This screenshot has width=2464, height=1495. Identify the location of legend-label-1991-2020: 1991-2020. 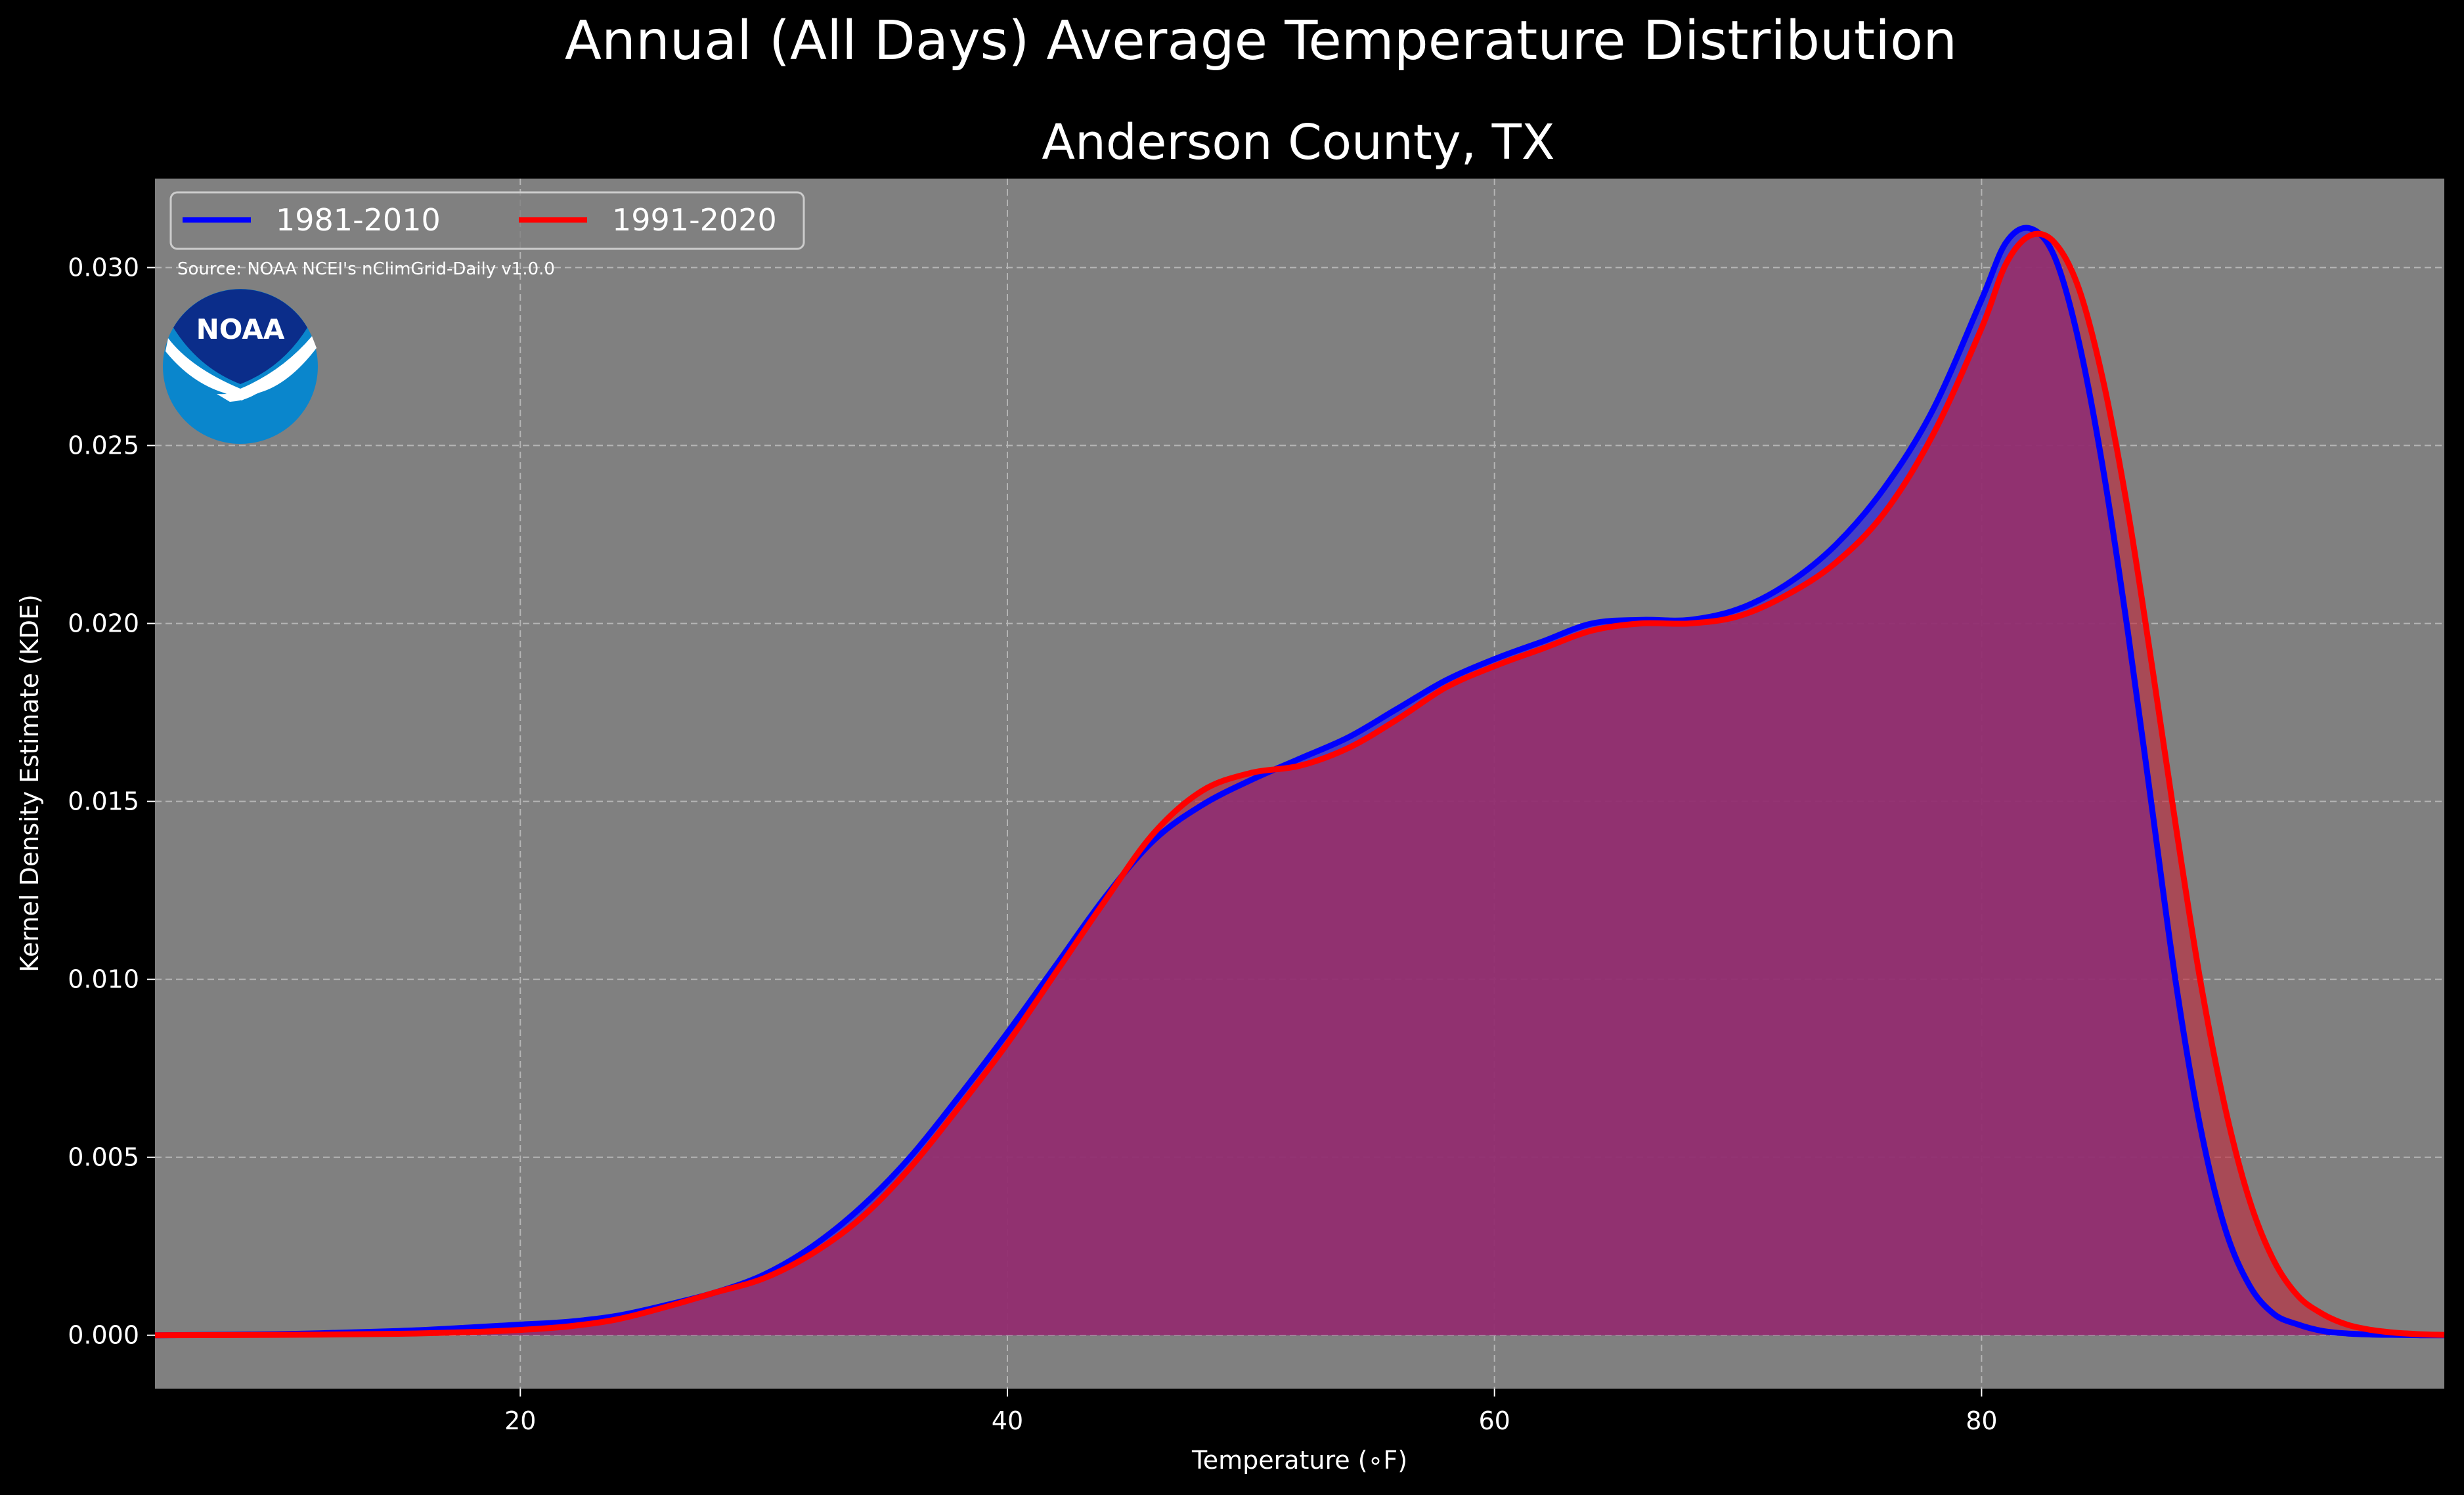
(695, 220).